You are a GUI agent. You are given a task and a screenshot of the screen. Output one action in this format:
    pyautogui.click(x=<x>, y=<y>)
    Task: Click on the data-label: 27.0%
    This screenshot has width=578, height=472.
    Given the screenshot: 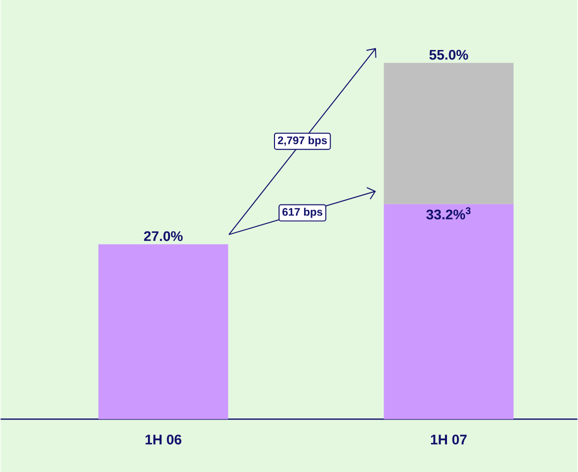 What is the action you would take?
    pyautogui.click(x=163, y=236)
    